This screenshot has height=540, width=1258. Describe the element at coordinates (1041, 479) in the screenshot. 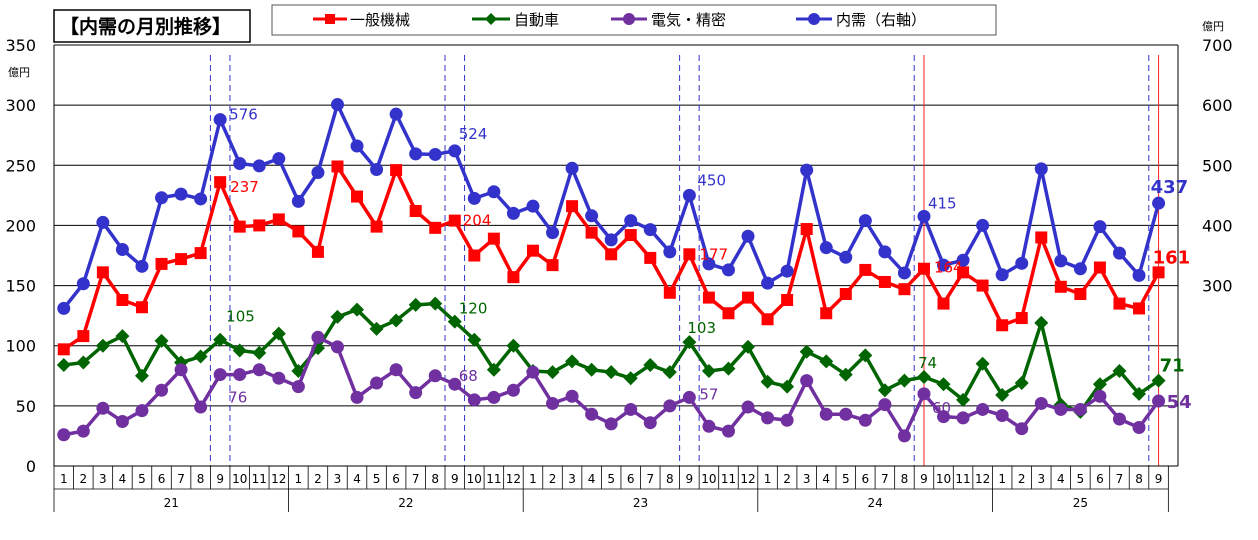

I see `month-label: 3` at that location.